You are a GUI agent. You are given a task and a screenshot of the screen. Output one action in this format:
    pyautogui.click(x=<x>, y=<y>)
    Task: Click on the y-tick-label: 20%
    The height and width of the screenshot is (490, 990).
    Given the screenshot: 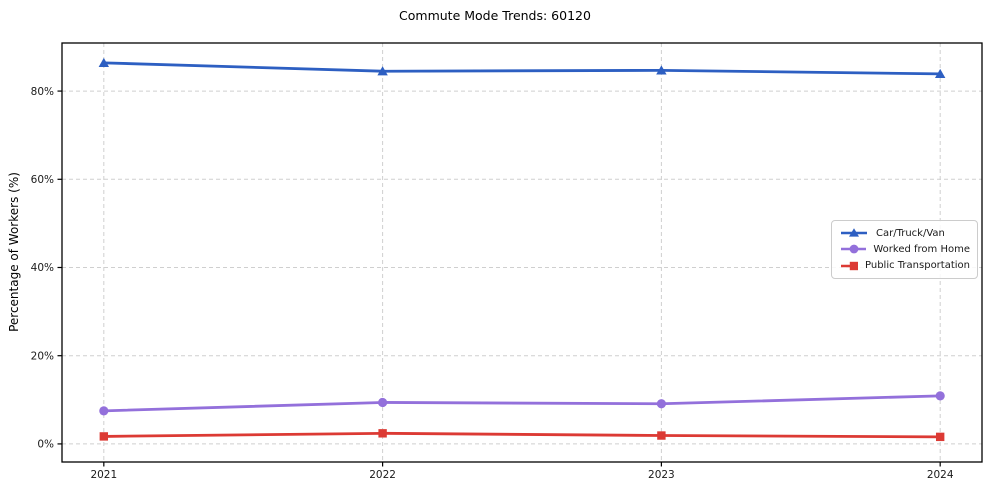 What is the action you would take?
    pyautogui.click(x=42, y=356)
    